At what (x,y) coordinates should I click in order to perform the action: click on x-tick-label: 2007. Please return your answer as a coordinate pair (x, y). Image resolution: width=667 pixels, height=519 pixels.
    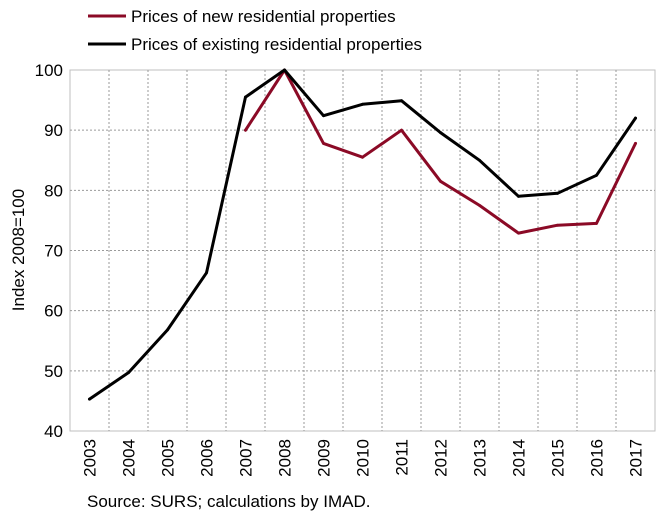
    Looking at the image, I should click on (246, 458).